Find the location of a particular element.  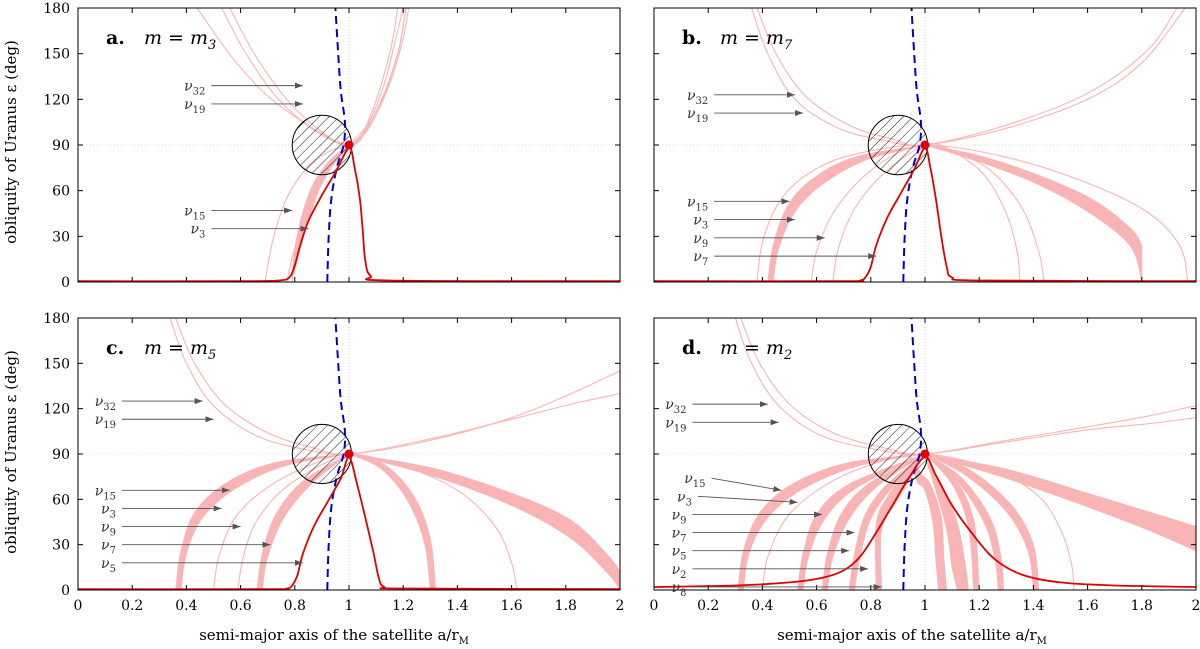

y-axis-label-top: obliquity of Uranus ε (deg) is located at coordinates (11, 142).